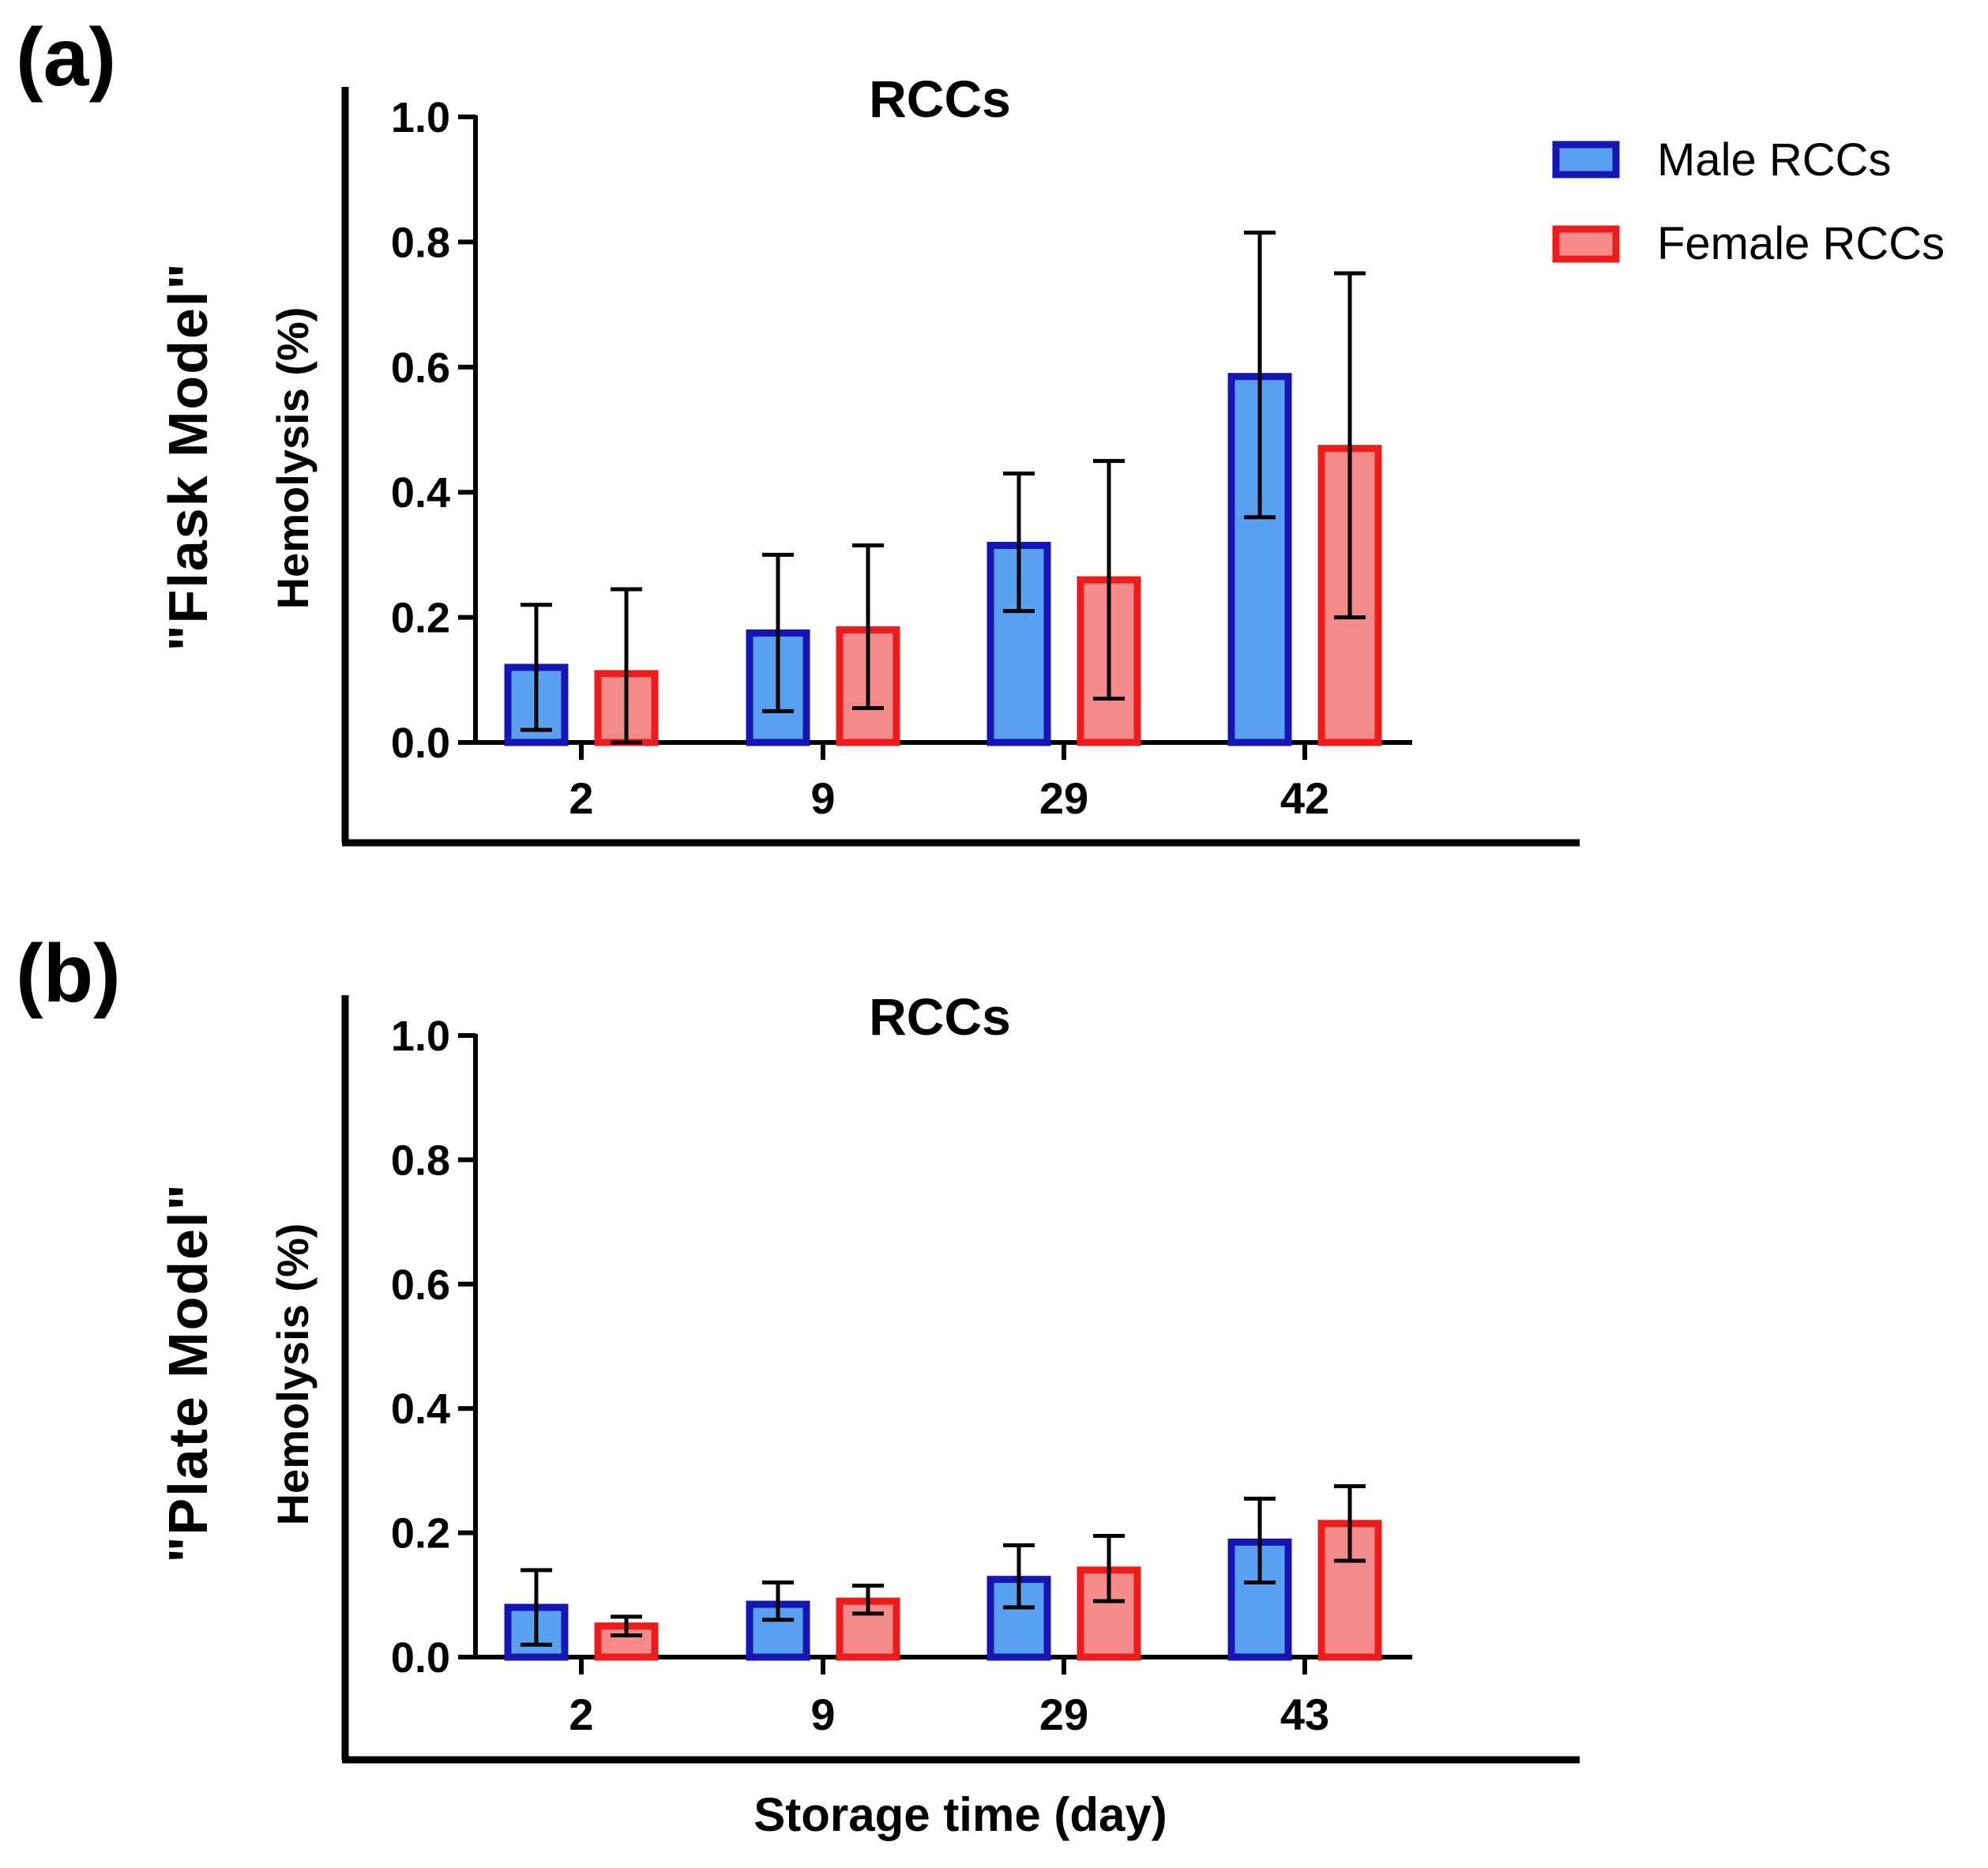  I want to click on panel-a-ylabel: Hemolysis (%), so click(293, 458).